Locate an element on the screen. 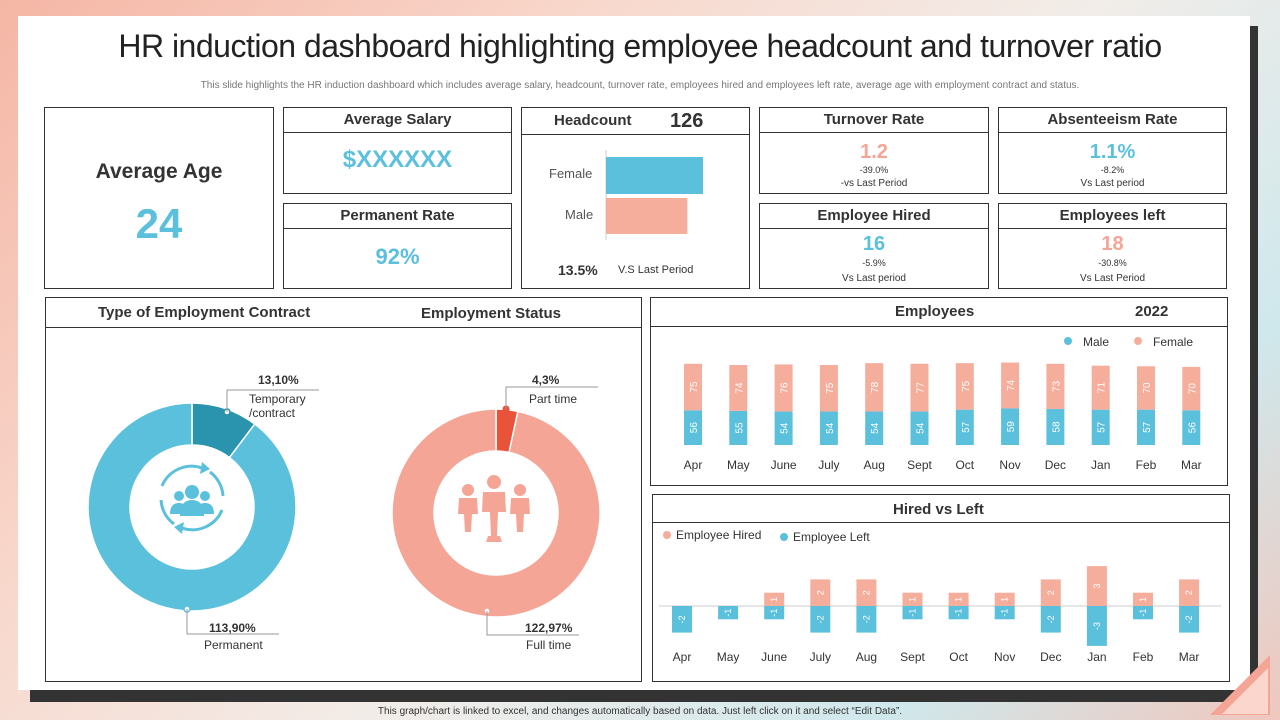  part-time-label: Part time is located at coordinates (553, 399).